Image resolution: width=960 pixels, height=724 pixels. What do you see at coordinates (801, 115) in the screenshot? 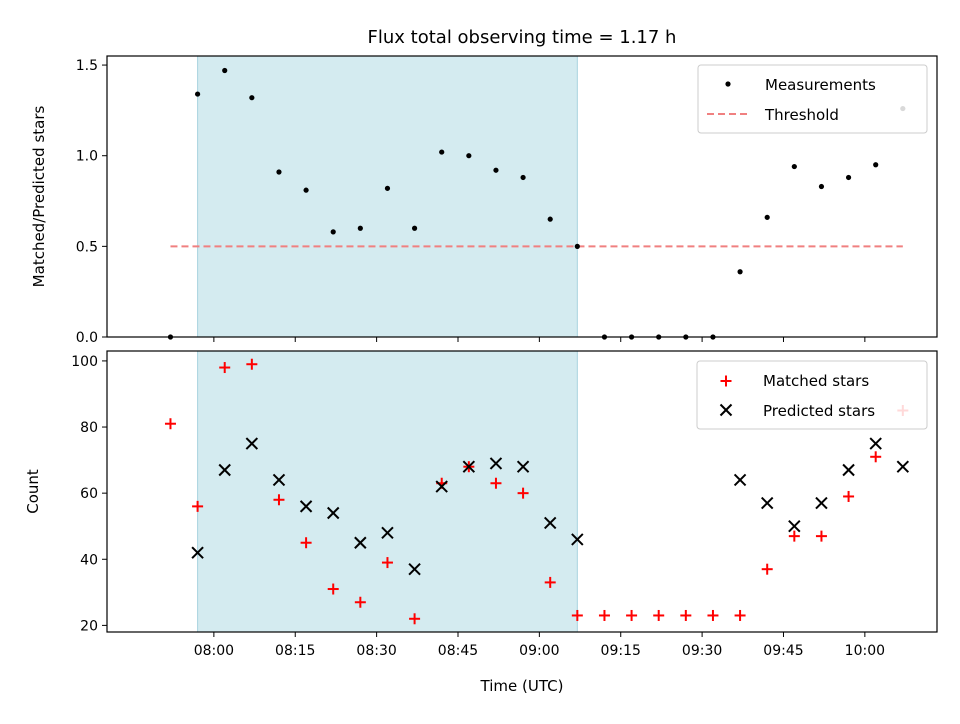
I see `legend-threshold: Threshold` at bounding box center [801, 115].